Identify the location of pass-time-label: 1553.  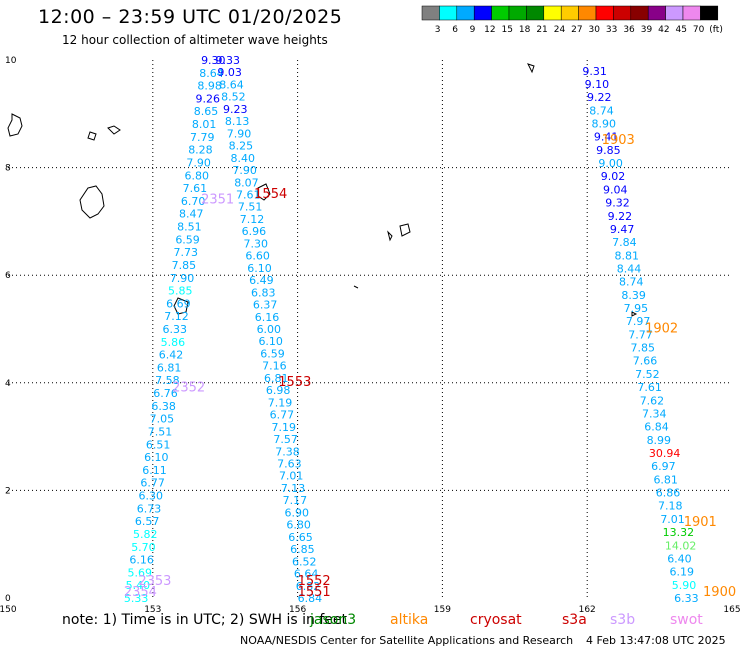
(294, 382).